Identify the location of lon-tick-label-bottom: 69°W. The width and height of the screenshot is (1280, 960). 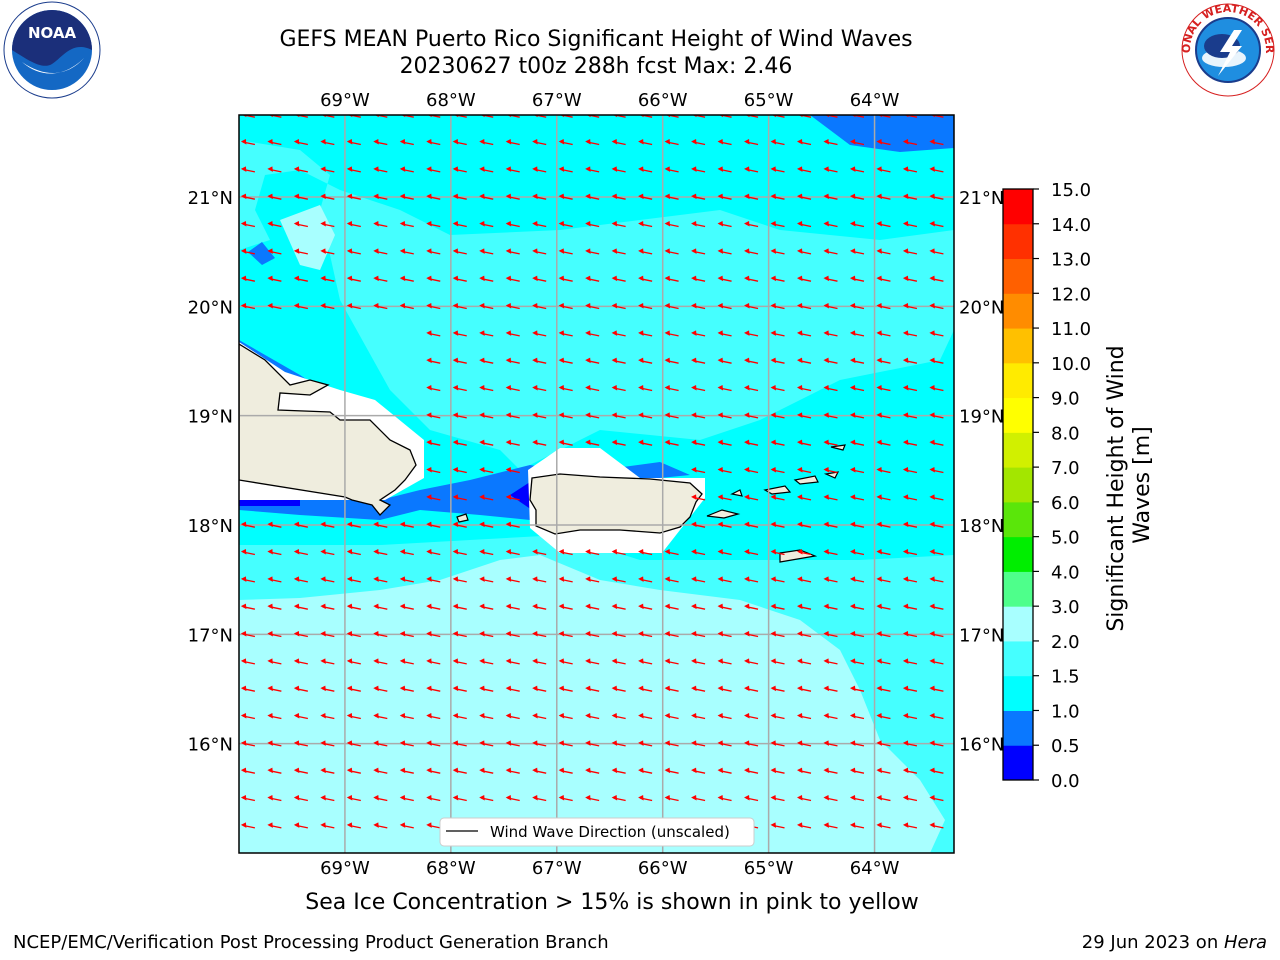
(345, 868).